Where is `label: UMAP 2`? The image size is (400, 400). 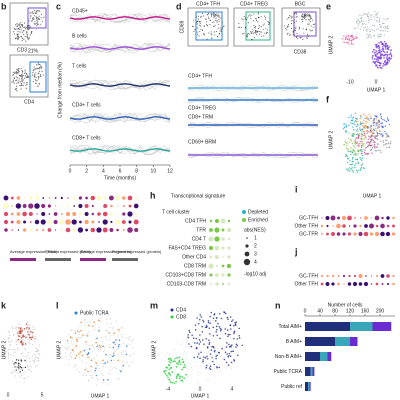
label: UMAP 2 is located at coordinates (154, 350).